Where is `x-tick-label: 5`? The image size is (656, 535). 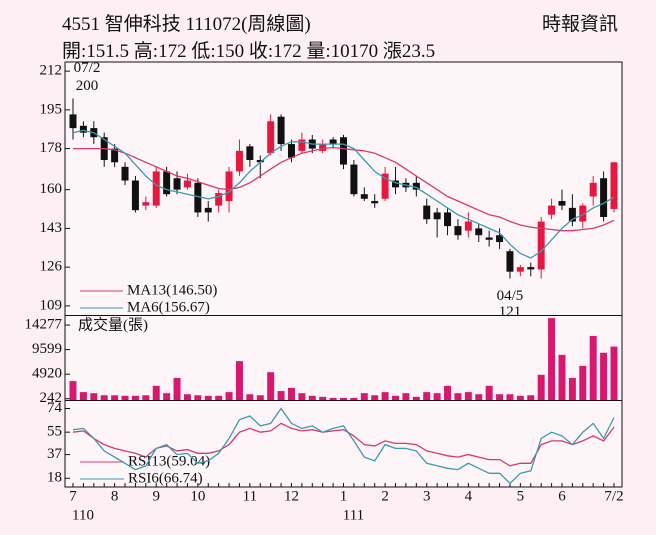 x-tick-label: 5 is located at coordinates (521, 496).